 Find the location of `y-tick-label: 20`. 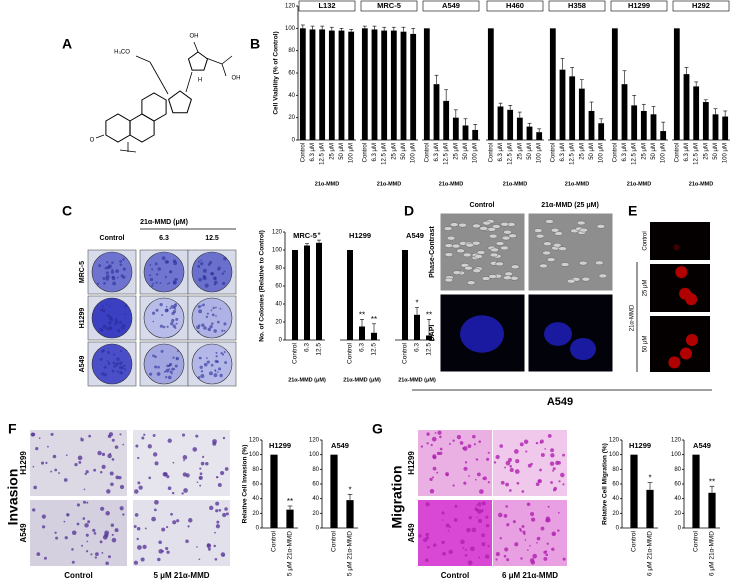

y-tick-label: 20 is located at coordinates (615, 514).